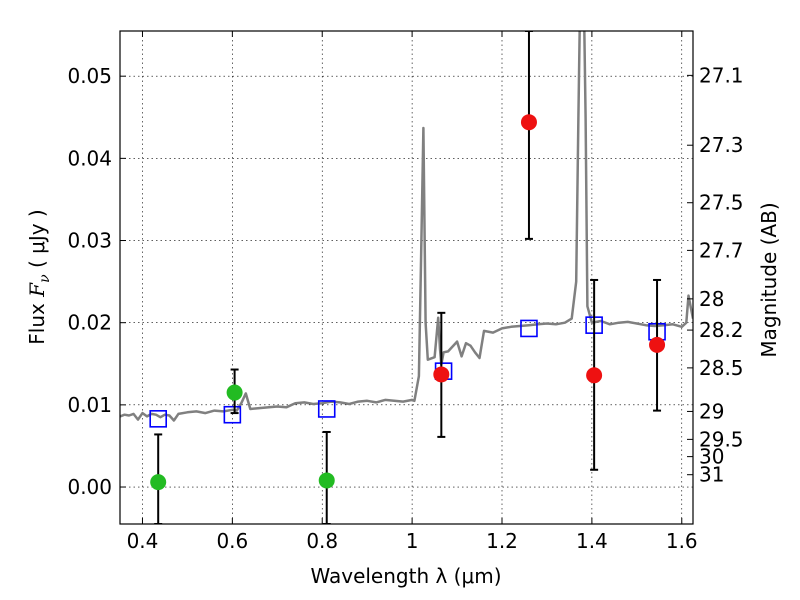  Describe the element at coordinates (711, 475) in the screenshot. I see `right-tick-label: 31` at that location.